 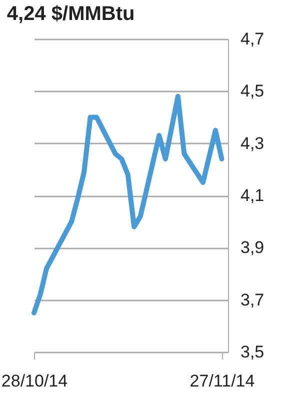 I want to click on x-tick-label: 28/10/14, so click(x=34, y=381).